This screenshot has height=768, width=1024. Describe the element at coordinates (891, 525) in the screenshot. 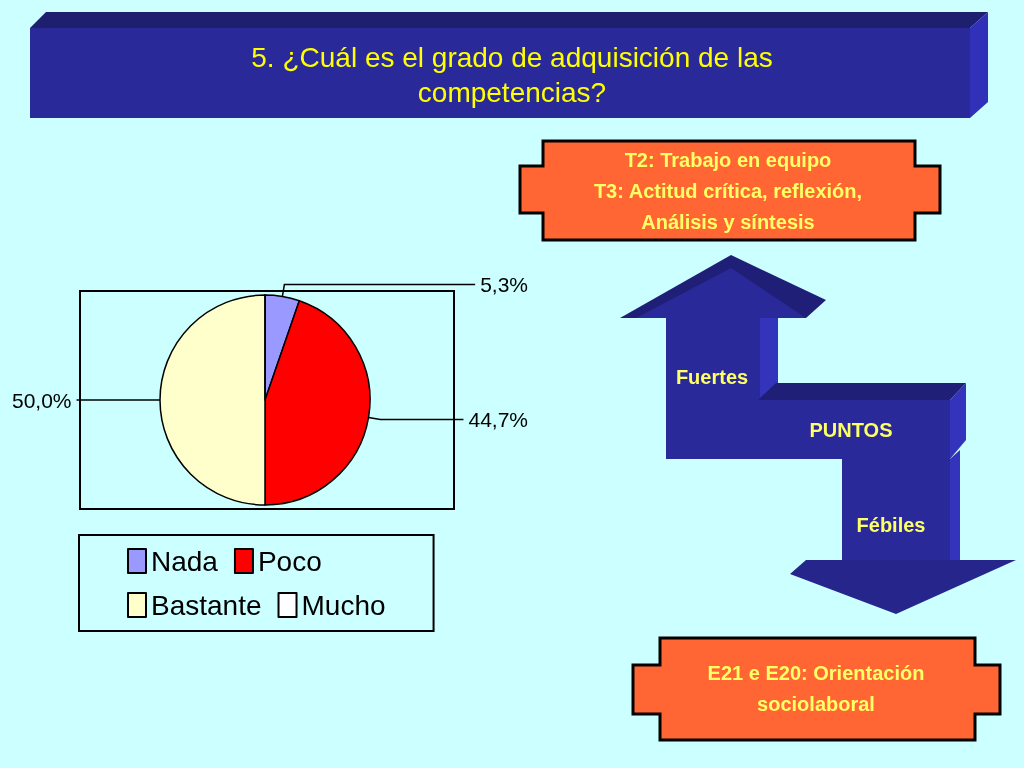

I see `text: Fébiles` at that location.